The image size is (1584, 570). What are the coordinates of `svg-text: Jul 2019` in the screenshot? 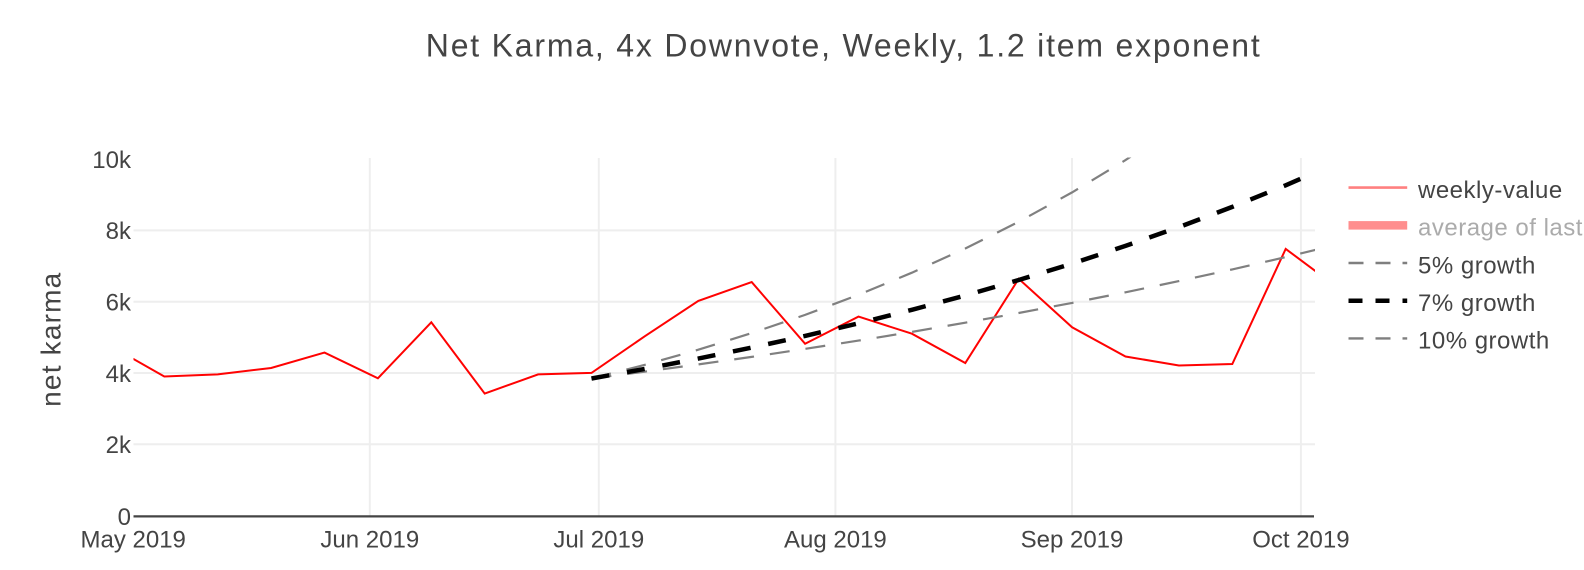 It's located at (598, 540).